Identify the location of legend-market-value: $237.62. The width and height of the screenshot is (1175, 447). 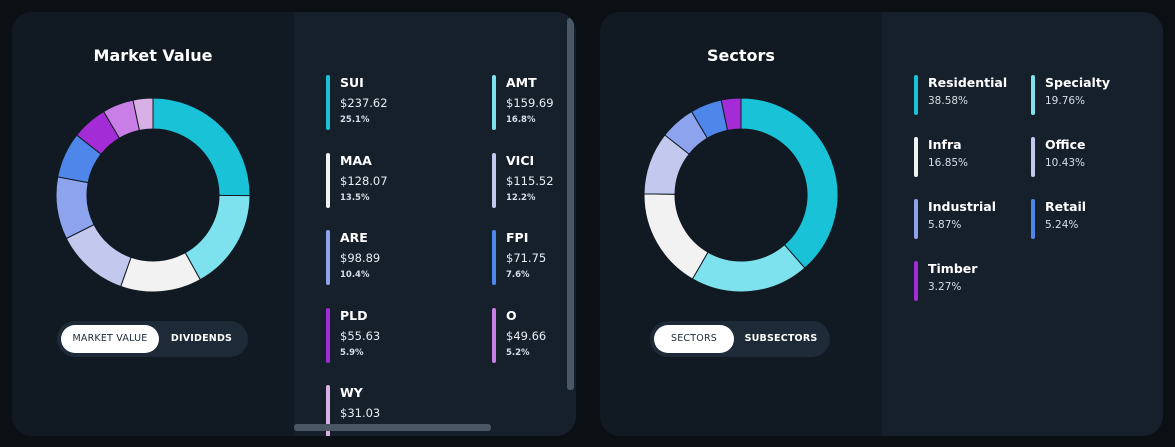
(364, 103).